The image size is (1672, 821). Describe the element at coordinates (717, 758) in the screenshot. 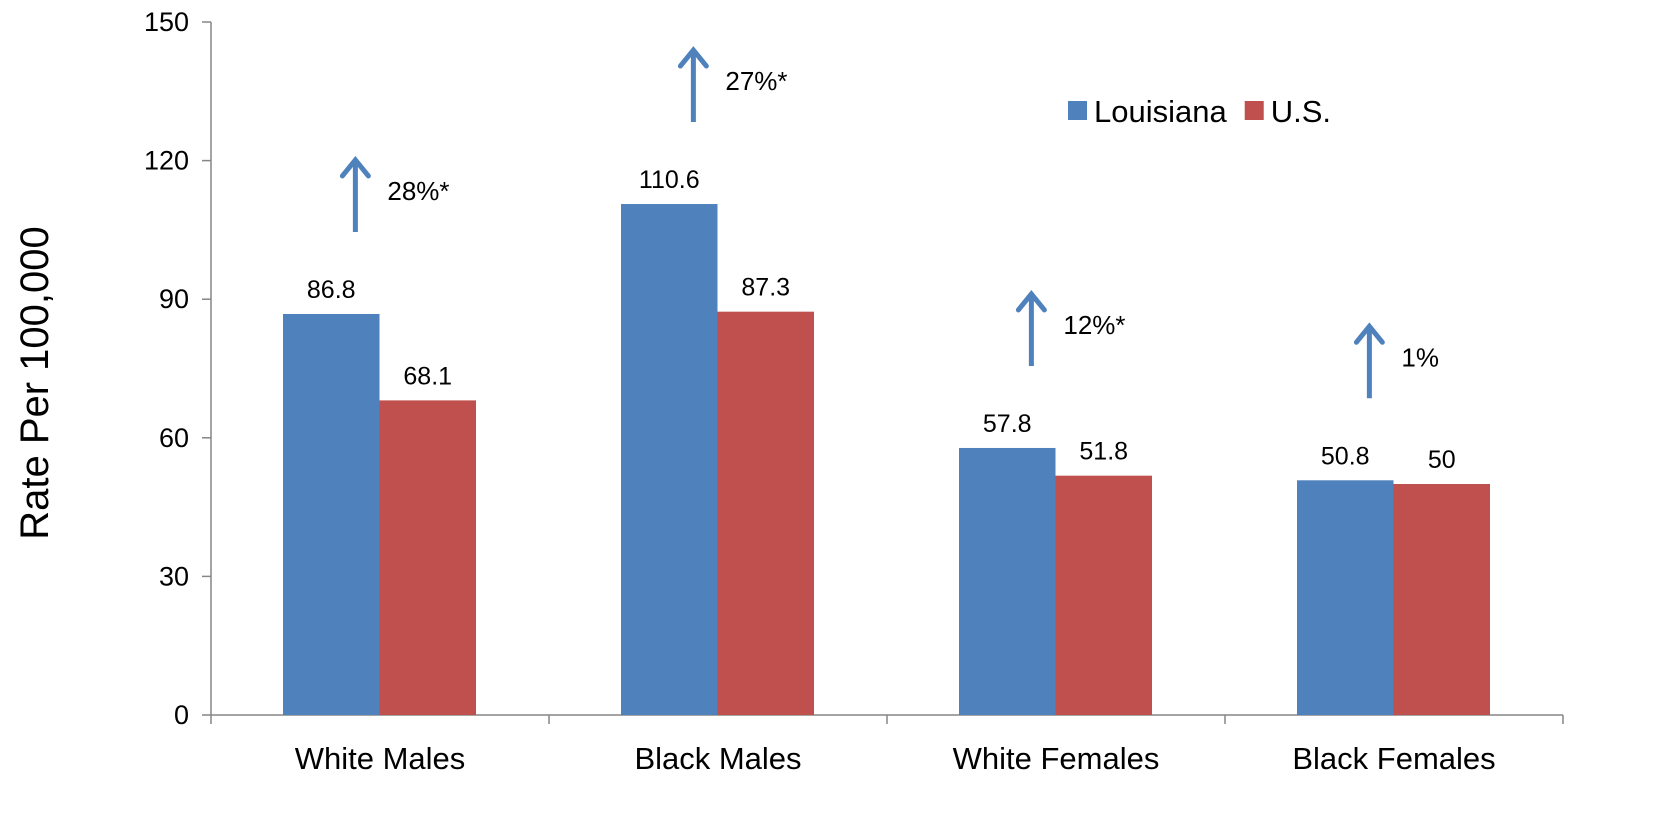

I see `category-label-black-males: Black Males` at that location.